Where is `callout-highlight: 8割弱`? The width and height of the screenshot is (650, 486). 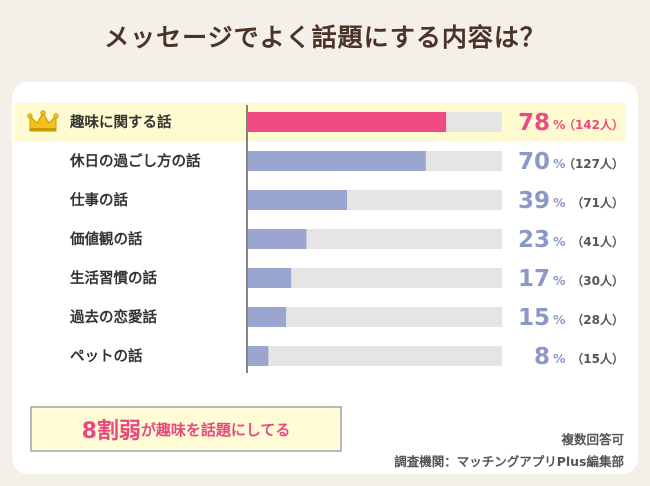
callout-highlight: 8割弱 is located at coordinates (111, 431).